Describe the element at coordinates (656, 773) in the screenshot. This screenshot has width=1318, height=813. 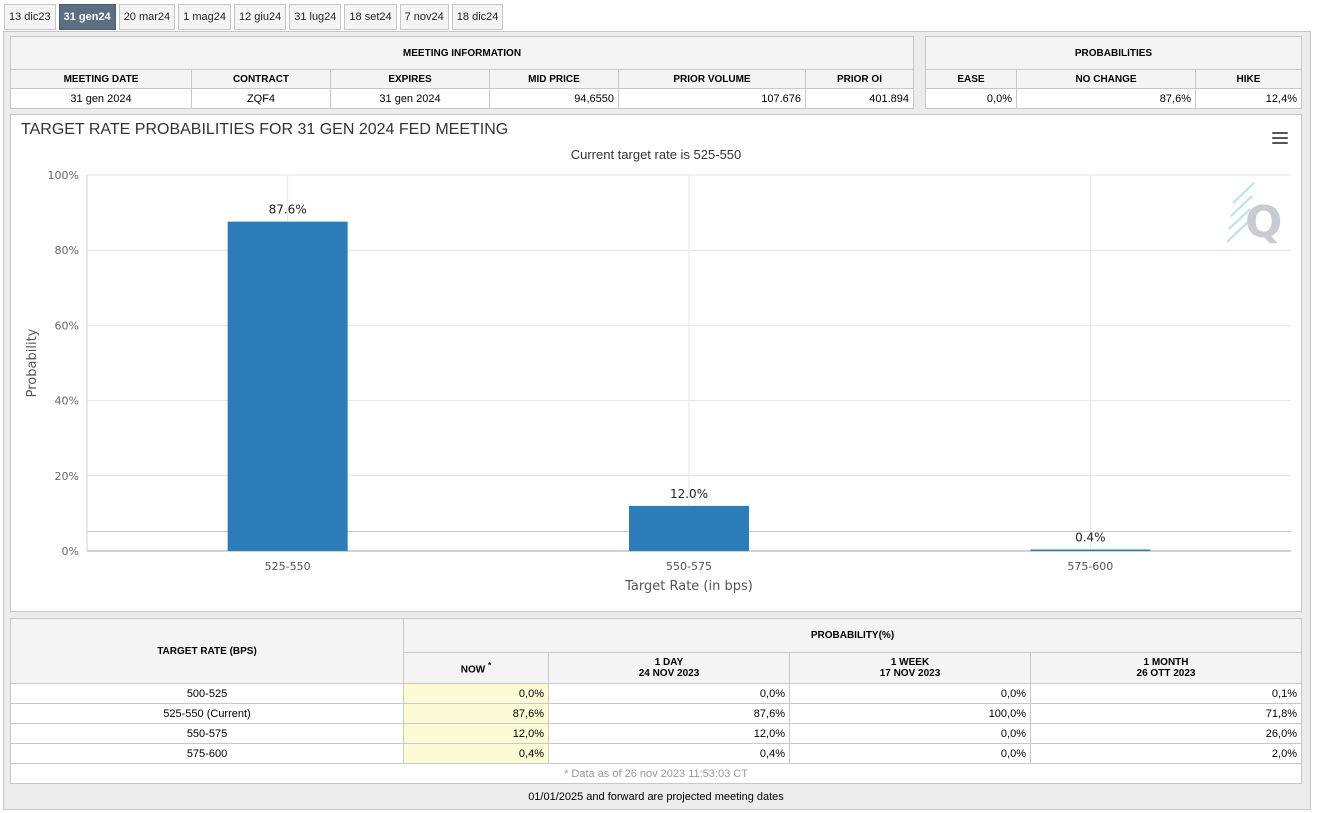
I see `data-timestamp-note: * Data as of 26 nov 2023 11:53:03 CT` at that location.